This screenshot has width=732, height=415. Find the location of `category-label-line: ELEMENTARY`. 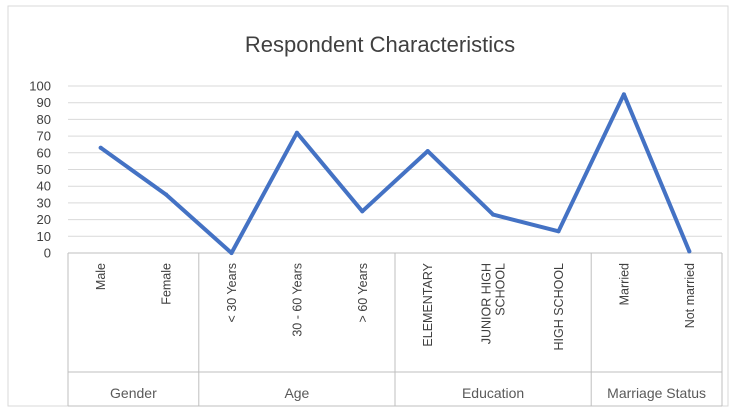

category-label-line: ELEMENTARY is located at coordinates (428, 304).